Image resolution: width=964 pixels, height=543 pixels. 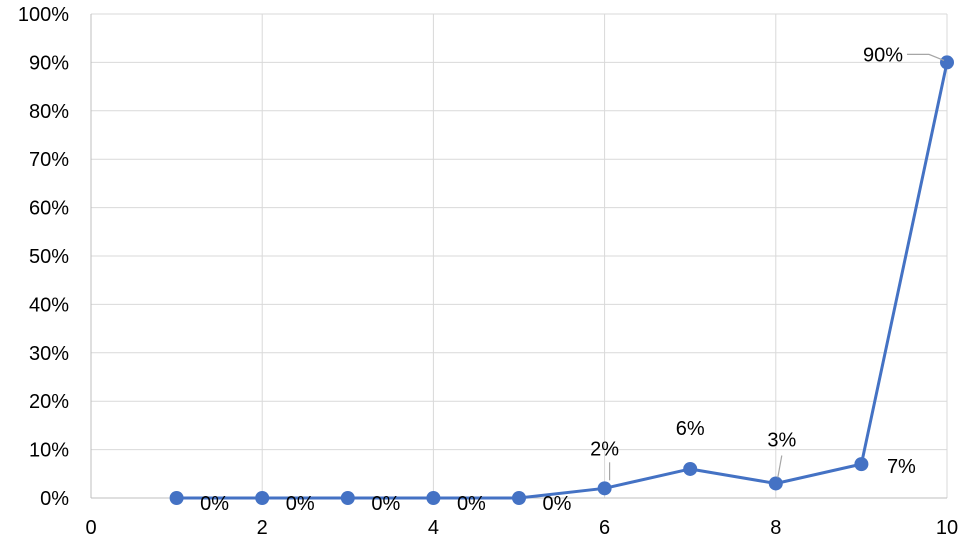 I want to click on y-tick-label: 0%, so click(x=54, y=499).